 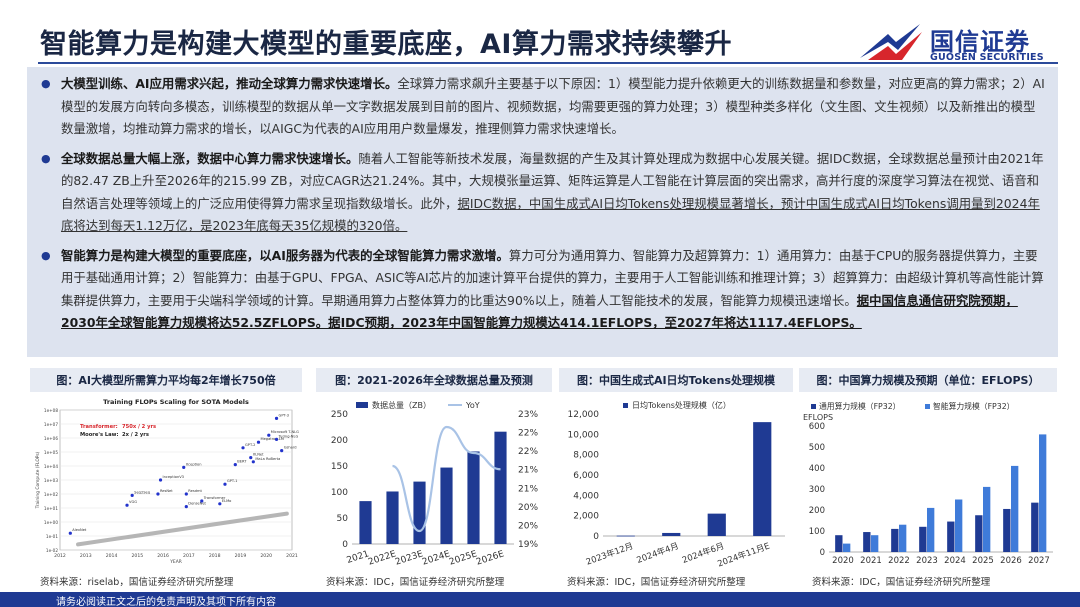 What do you see at coordinates (227, 501) in the screenshot?
I see `chart-1-point-label: ELMo` at bounding box center [227, 501].